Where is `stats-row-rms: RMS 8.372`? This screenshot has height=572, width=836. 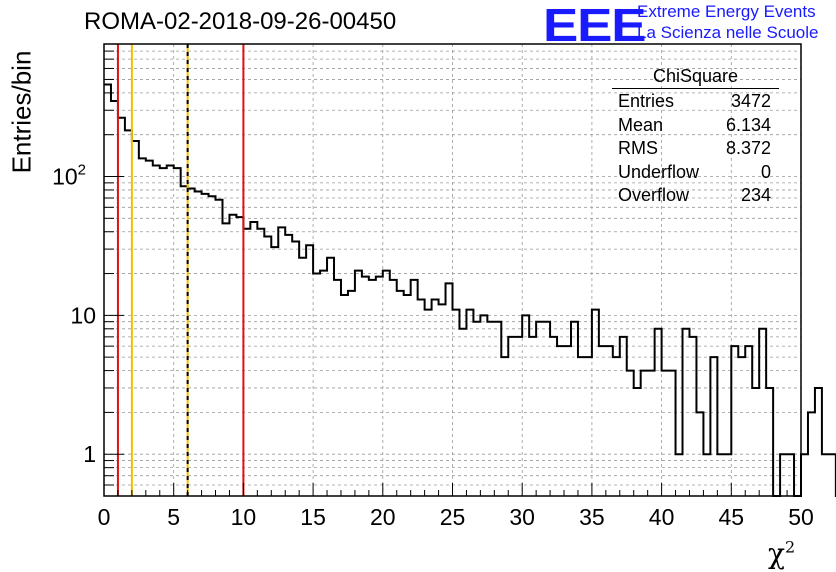
stats-row-rms: RMS 8.372 is located at coordinates (695, 149).